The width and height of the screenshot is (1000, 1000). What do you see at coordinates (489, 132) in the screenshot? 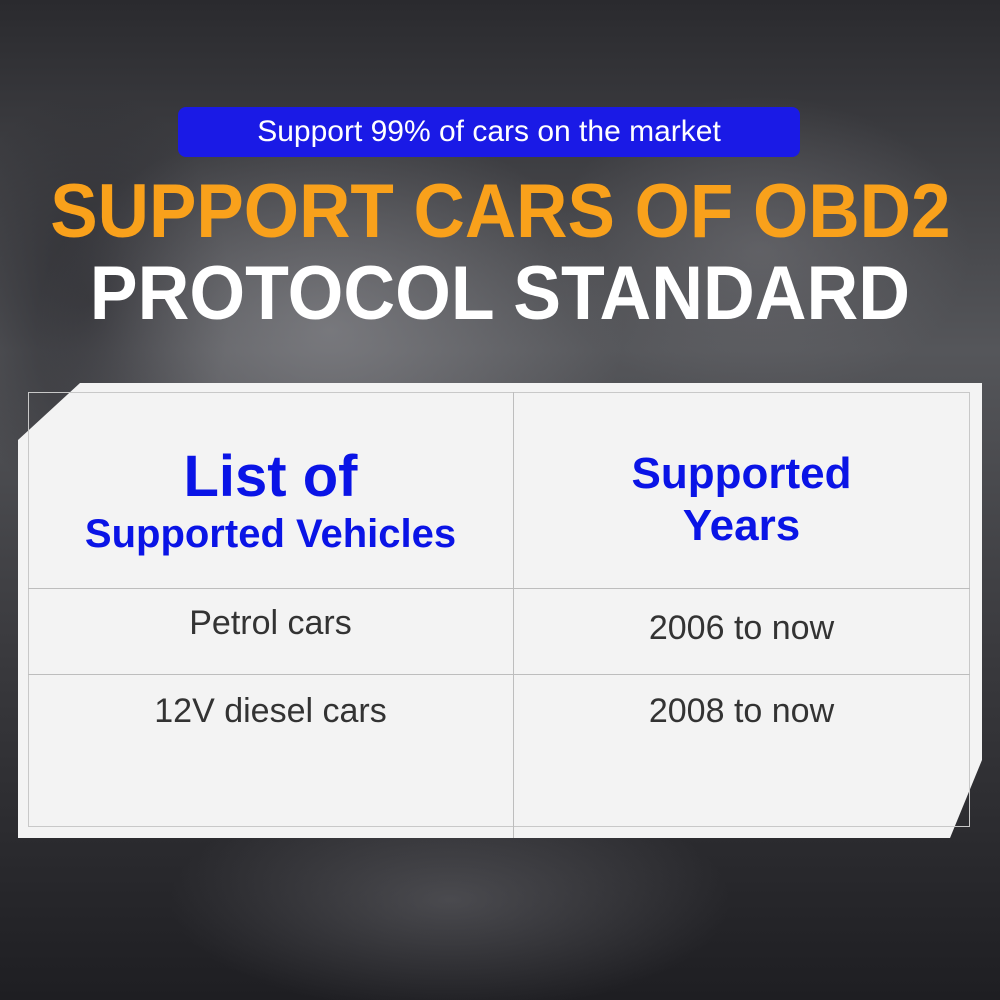
I see `support-badge: Support 99% of cars on the market` at bounding box center [489, 132].